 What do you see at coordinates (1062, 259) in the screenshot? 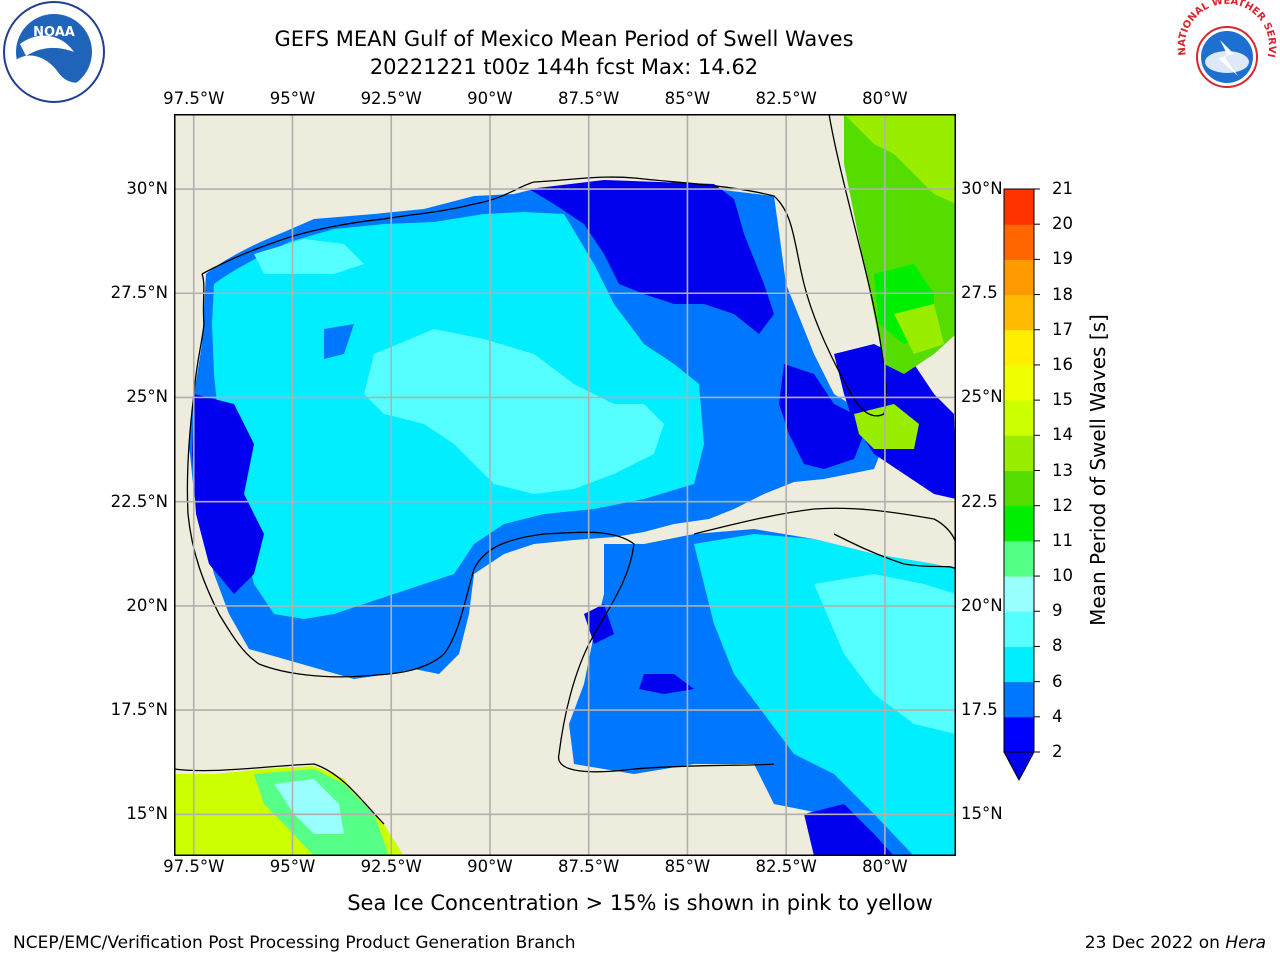
I see `colorbar-tick-label: 19` at bounding box center [1062, 259].